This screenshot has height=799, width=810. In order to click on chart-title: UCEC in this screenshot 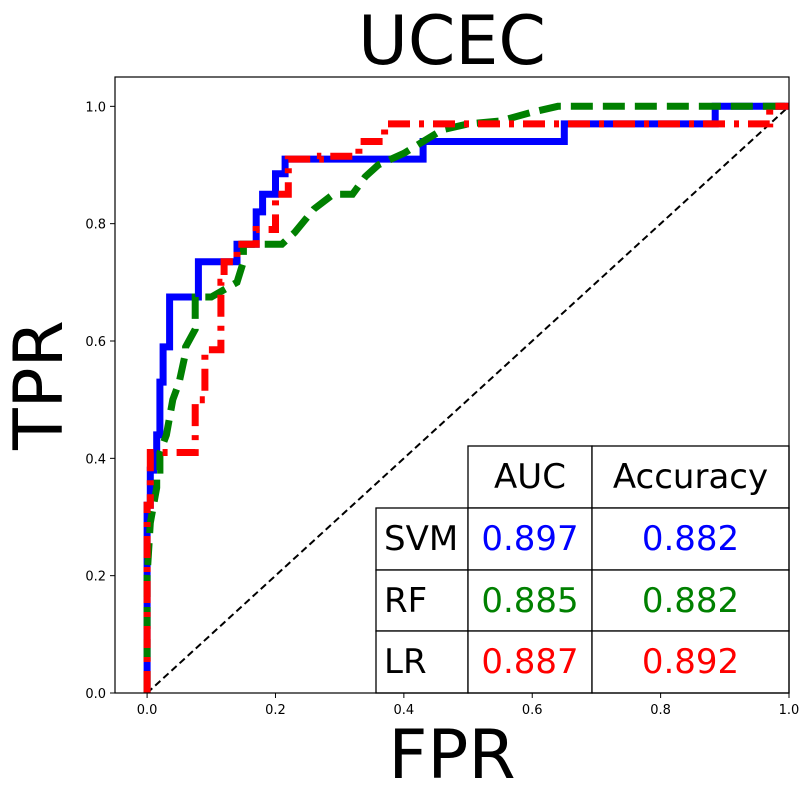, I will do `click(452, 41)`.